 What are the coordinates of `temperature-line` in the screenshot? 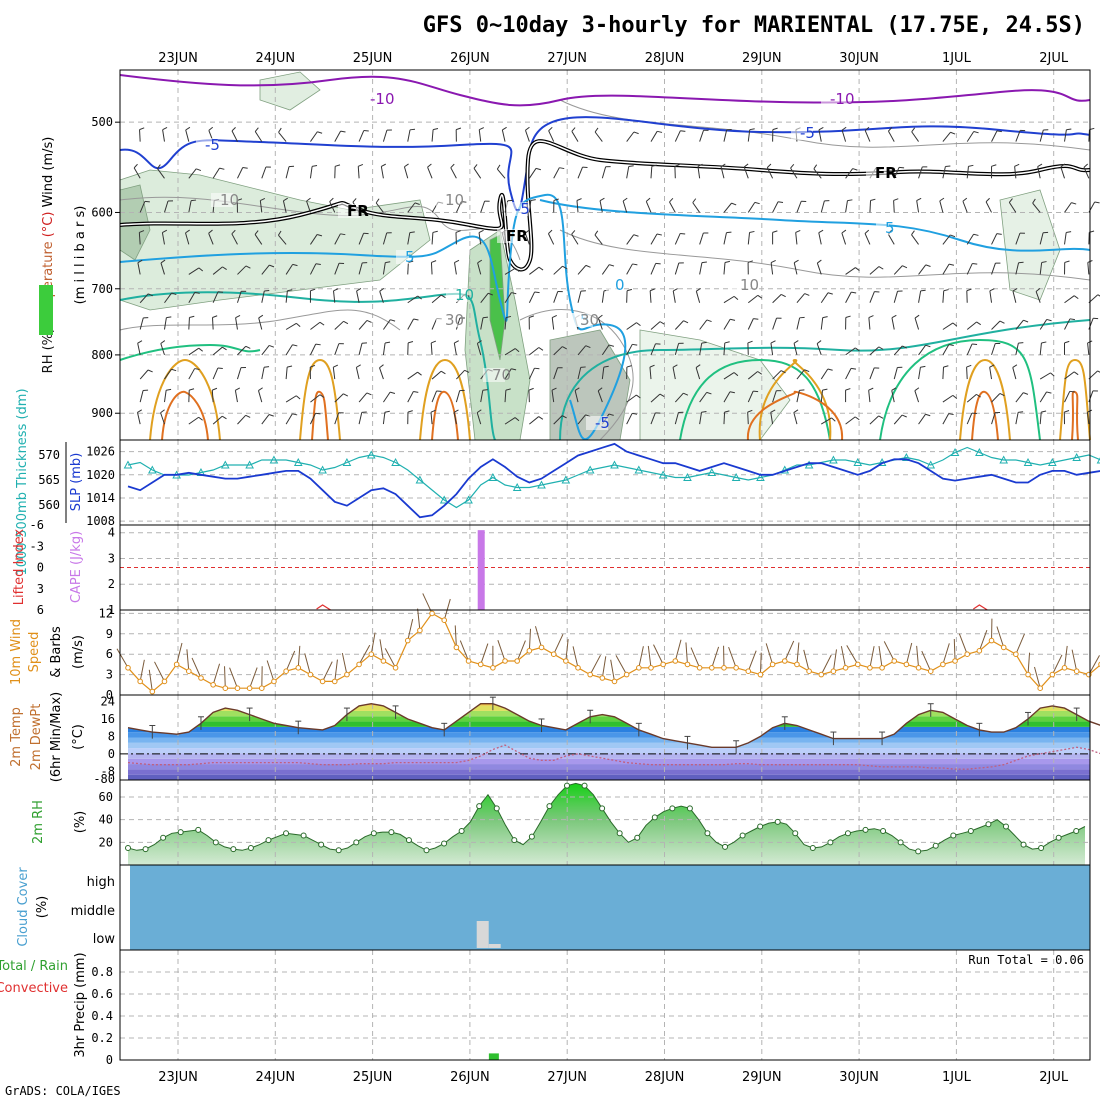 It's located at (613, 725).